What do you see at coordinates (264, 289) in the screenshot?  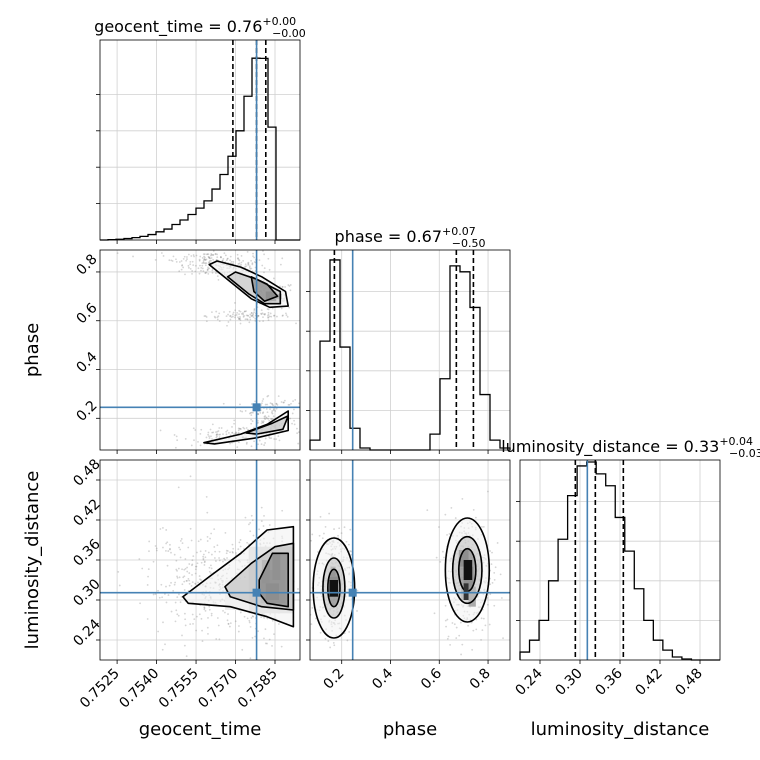 I see `contour-level` at bounding box center [264, 289].